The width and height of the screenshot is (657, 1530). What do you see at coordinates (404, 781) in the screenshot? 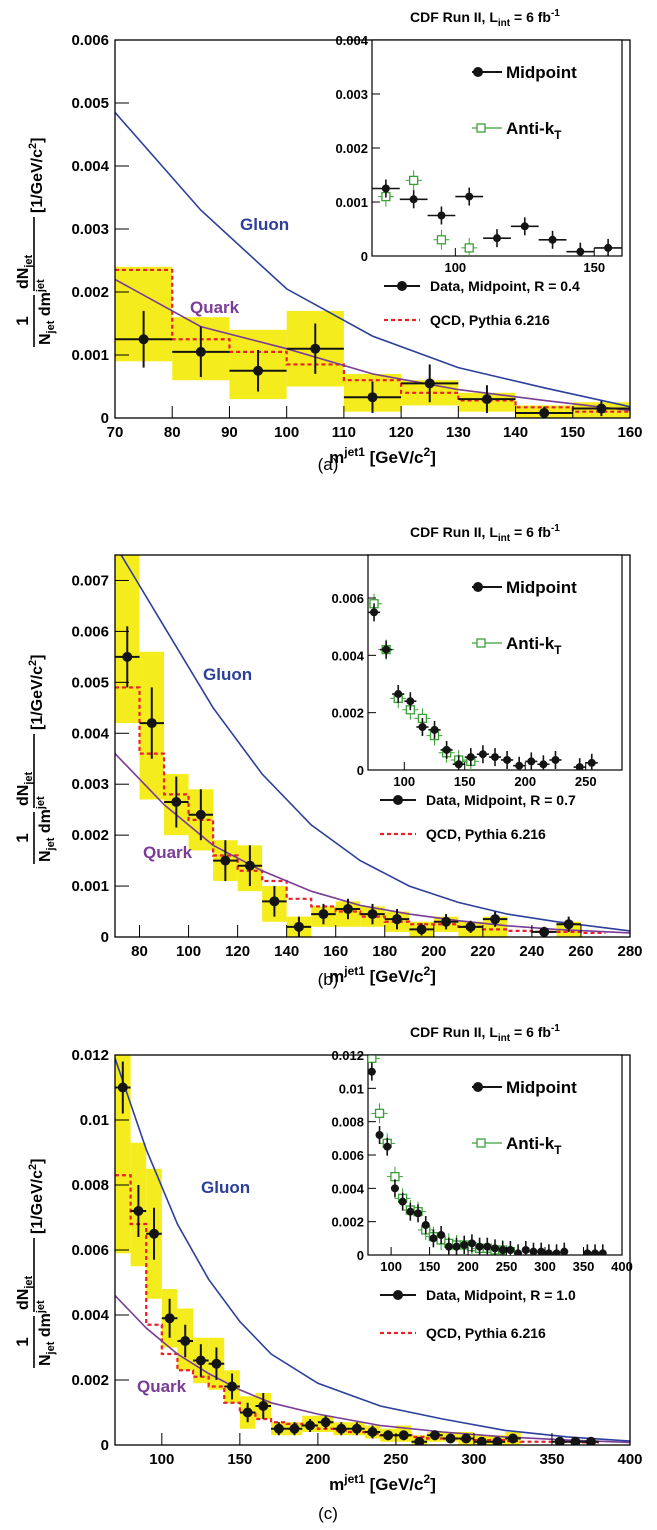
I see `inset-x-tick-label: 100` at bounding box center [404, 781].